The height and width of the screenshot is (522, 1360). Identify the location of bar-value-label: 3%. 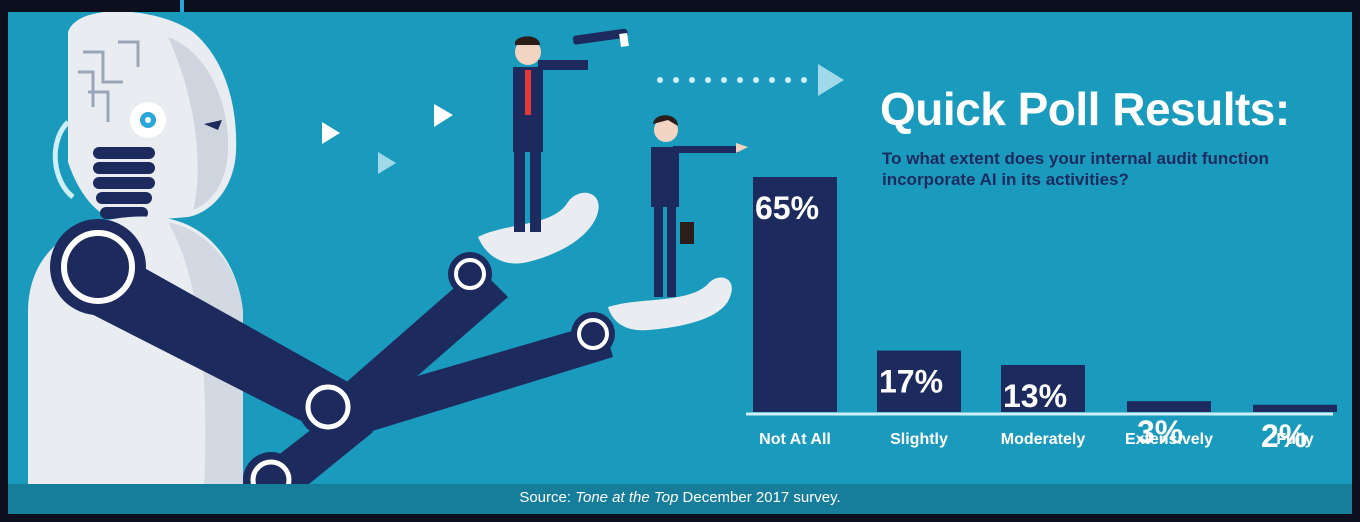
(1160, 432).